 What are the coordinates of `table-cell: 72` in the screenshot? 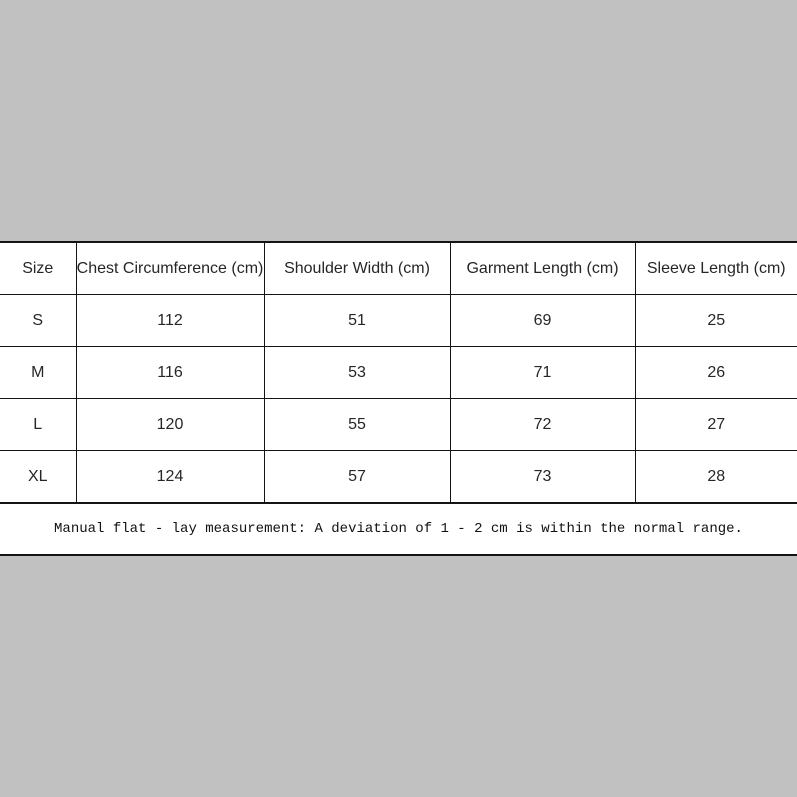 It's located at (542, 424).